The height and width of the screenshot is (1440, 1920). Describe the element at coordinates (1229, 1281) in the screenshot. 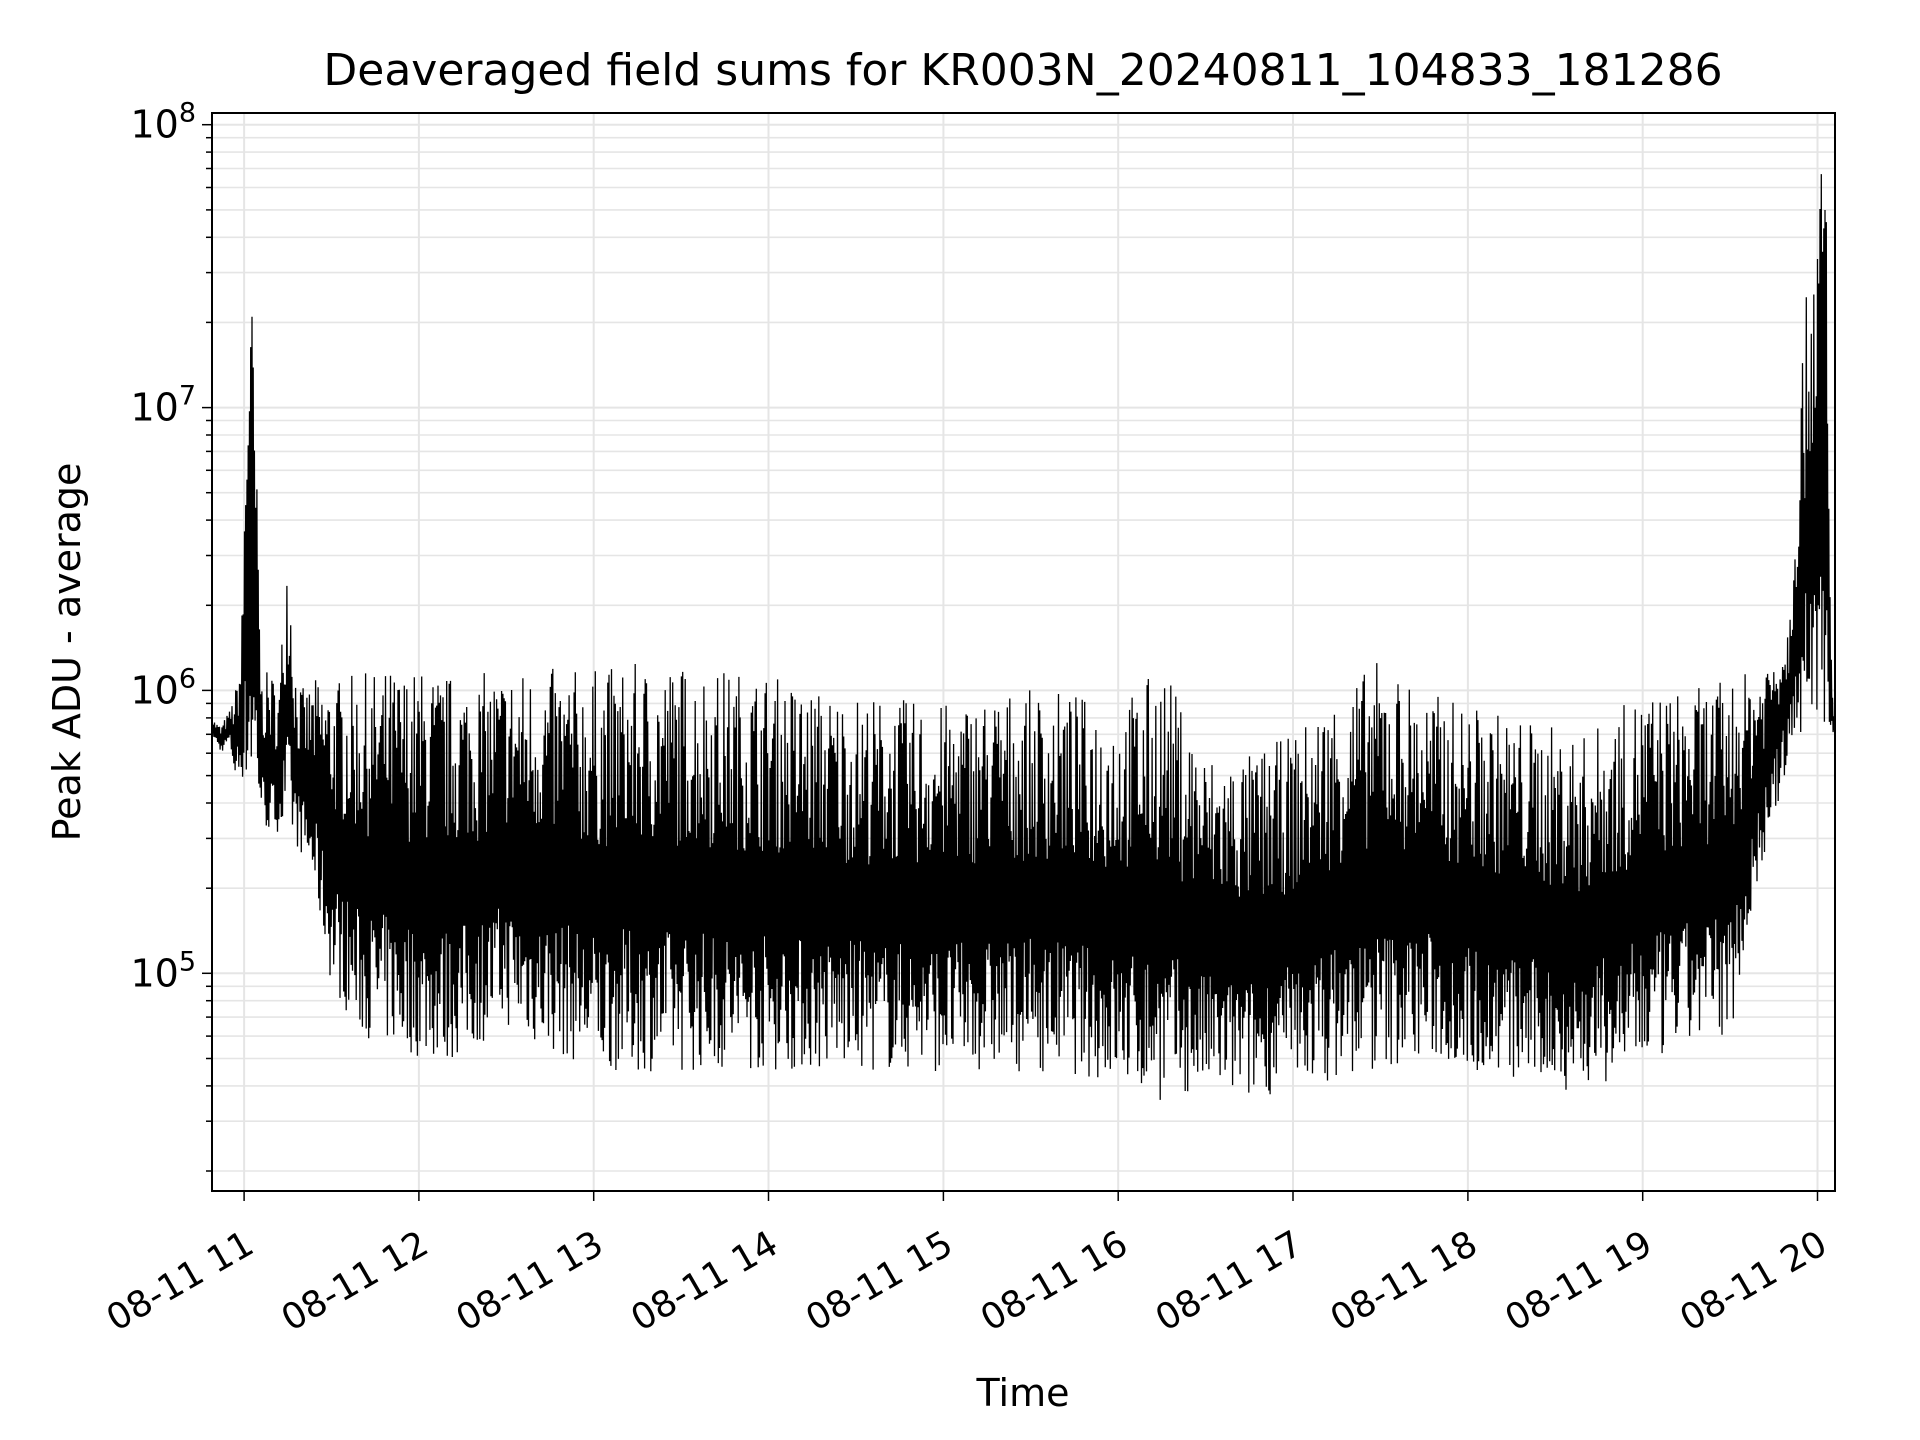

I see `x-tick-label: 08-11 17` at that location.